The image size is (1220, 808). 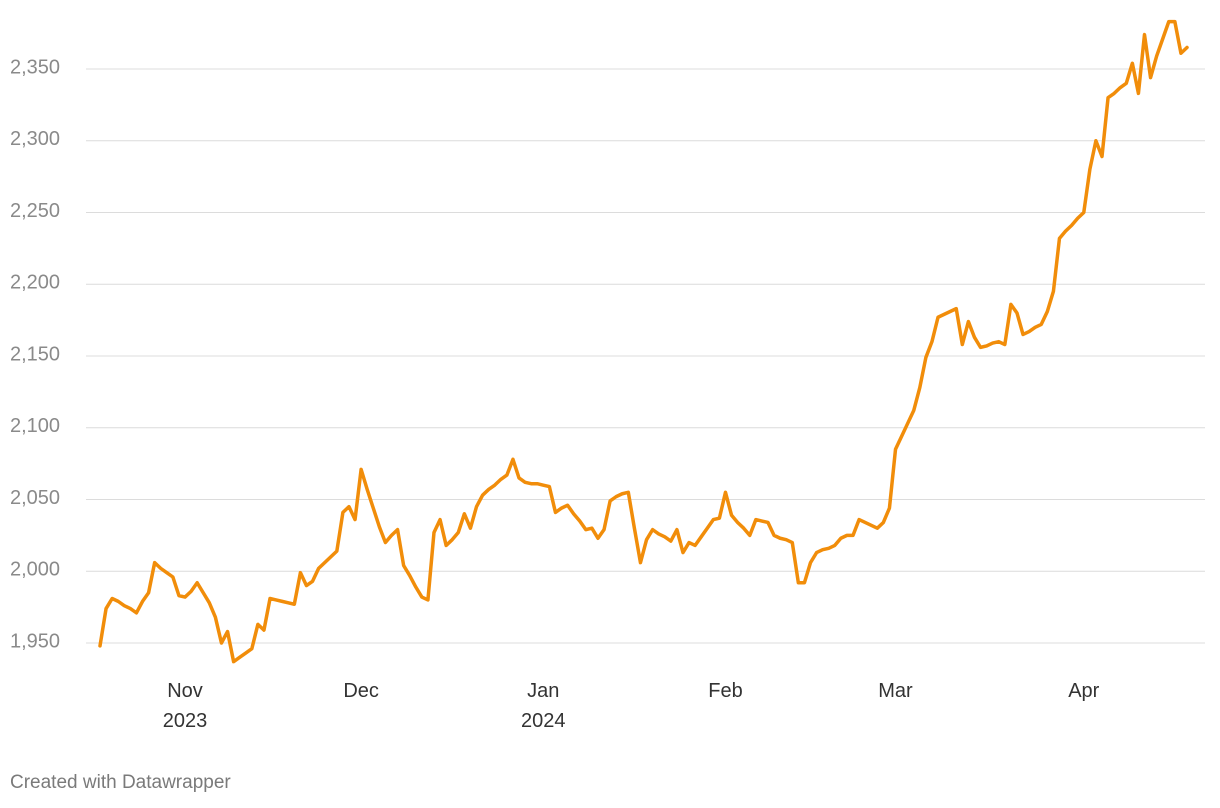 I want to click on y-tick-label: 2,200, so click(x=35, y=283).